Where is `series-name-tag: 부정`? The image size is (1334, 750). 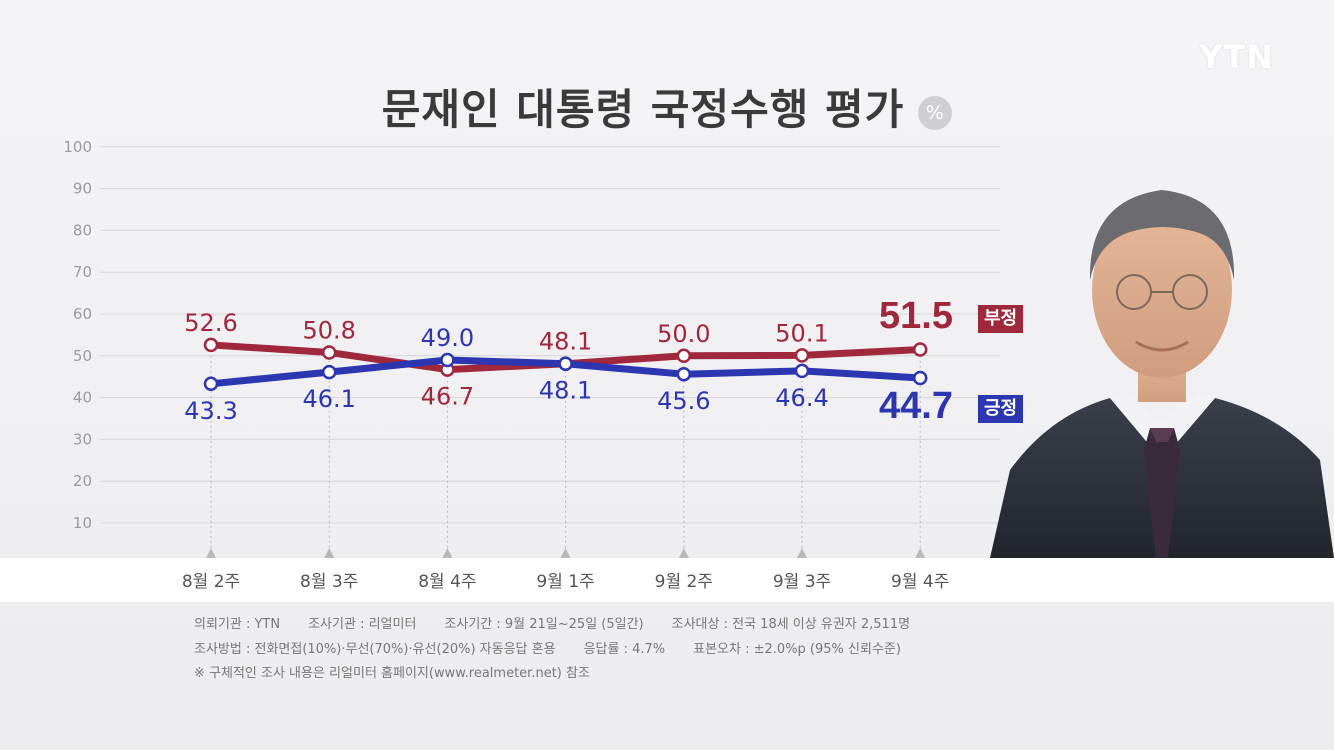 series-name-tag: 부정 is located at coordinates (1001, 319).